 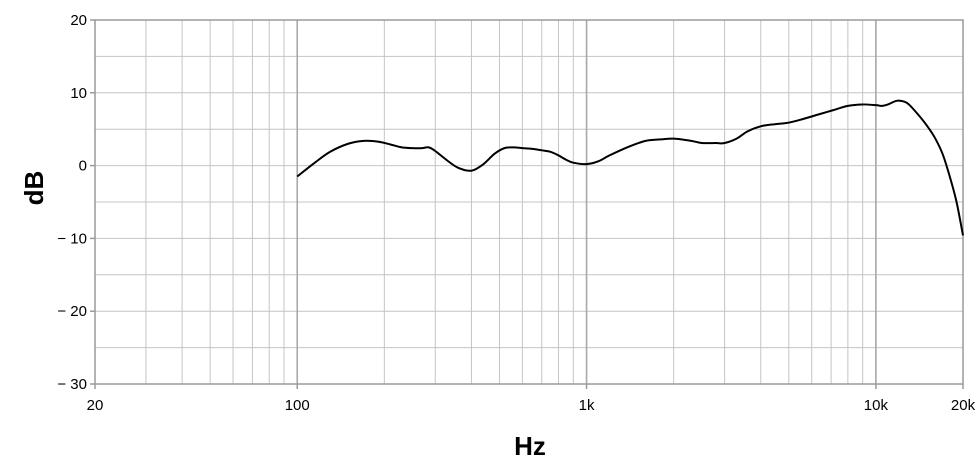 What do you see at coordinates (297, 405) in the screenshot?
I see `x-tick-label: 100` at bounding box center [297, 405].